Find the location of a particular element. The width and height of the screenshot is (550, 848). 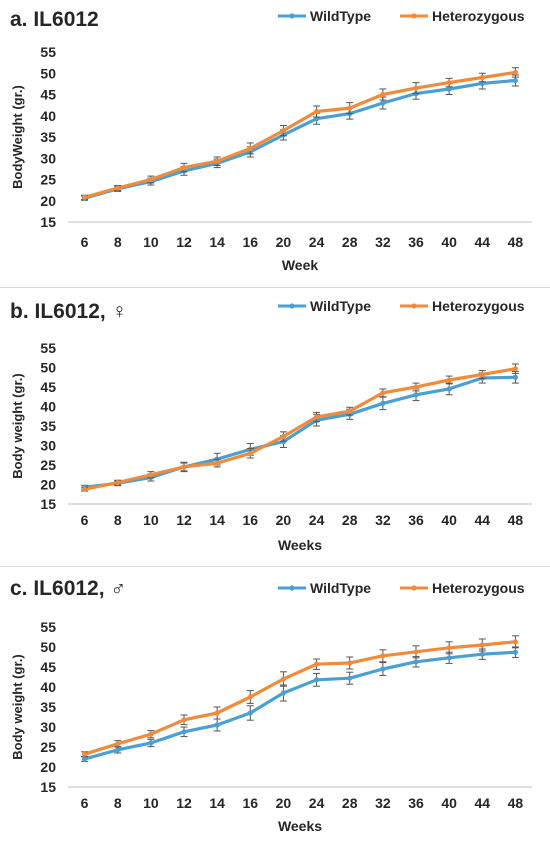

y-tick-label: 55 is located at coordinates (48, 627).